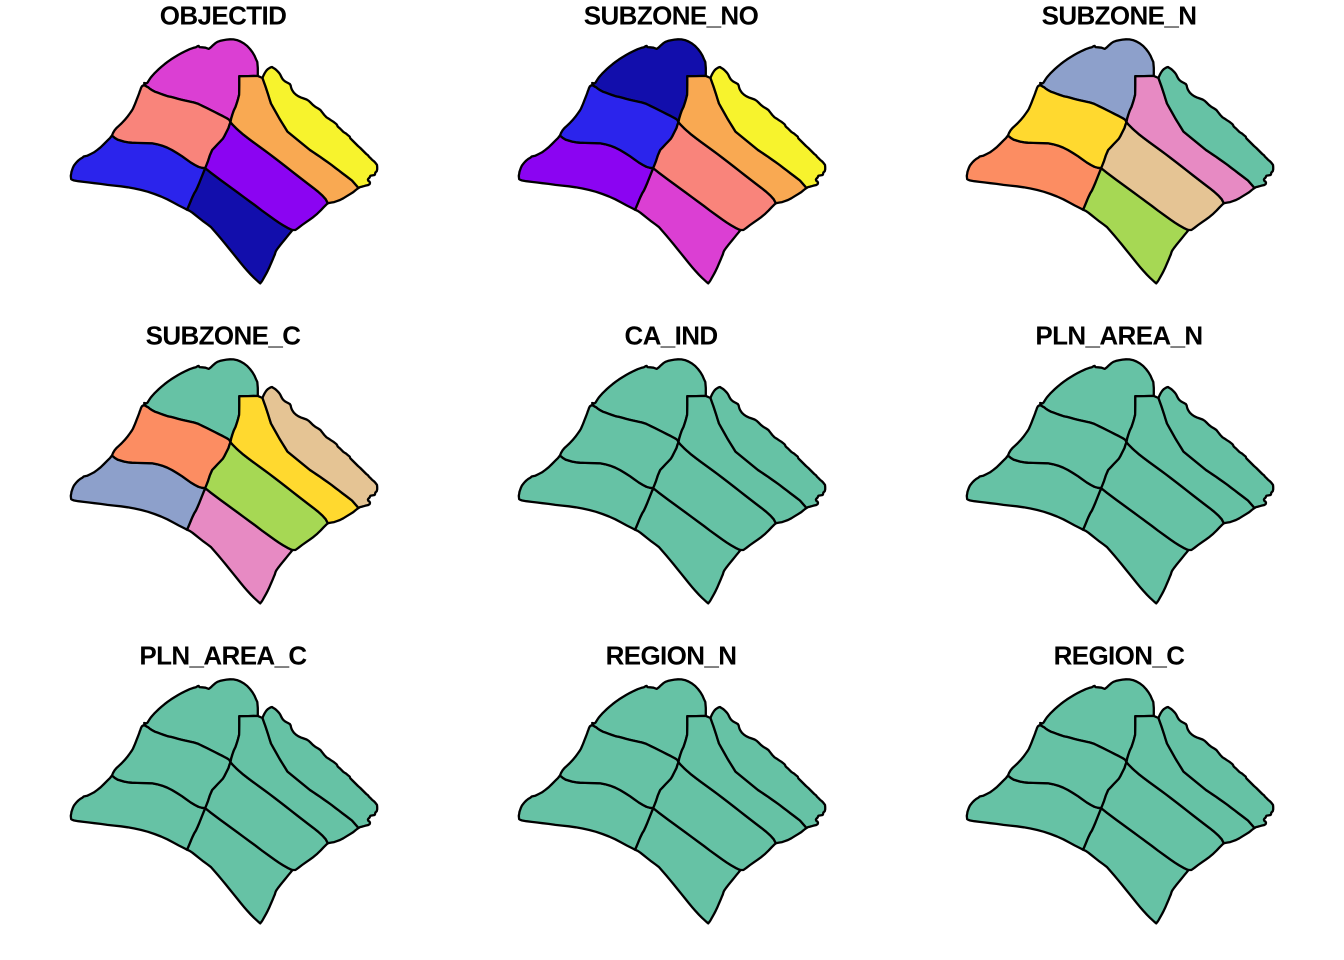 This screenshot has width=1344, height=960. What do you see at coordinates (671, 16) in the screenshot?
I see `svg-text: SUBZONE_NO` at bounding box center [671, 16].